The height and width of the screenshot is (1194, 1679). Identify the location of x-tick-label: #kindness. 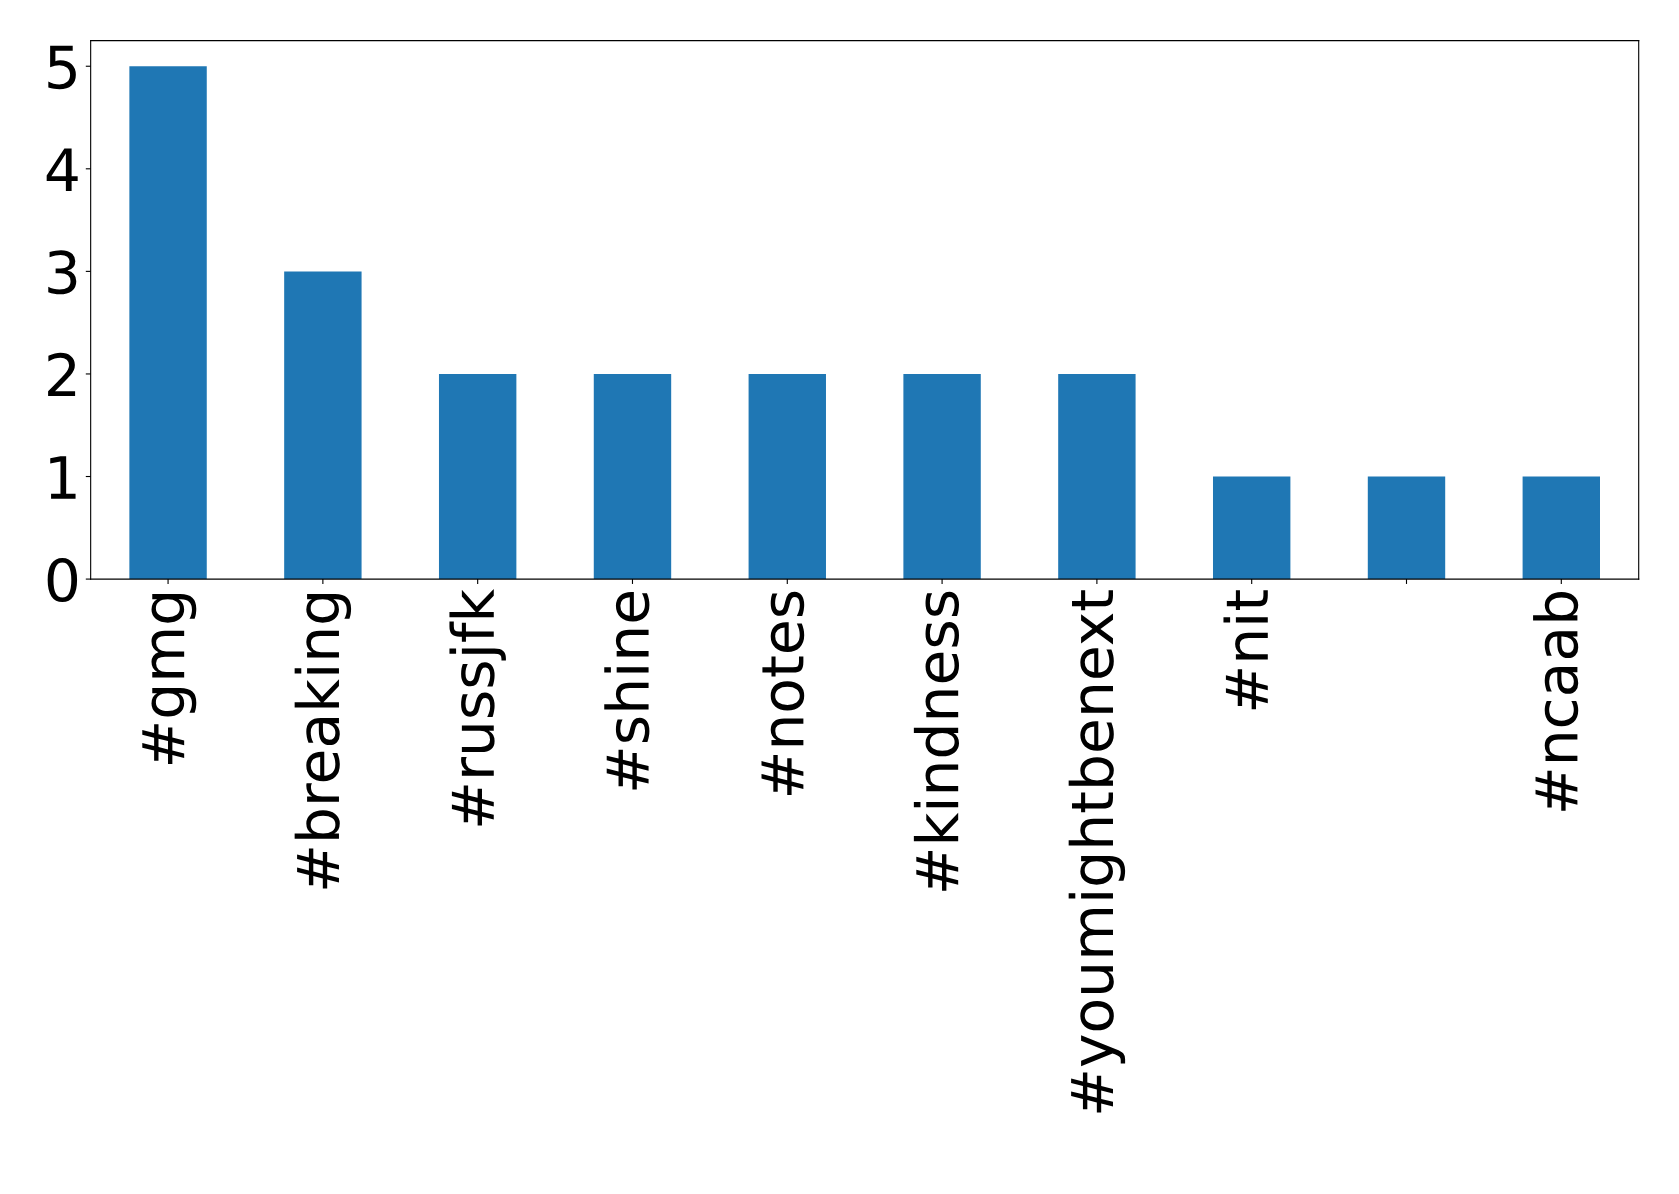
(936, 741).